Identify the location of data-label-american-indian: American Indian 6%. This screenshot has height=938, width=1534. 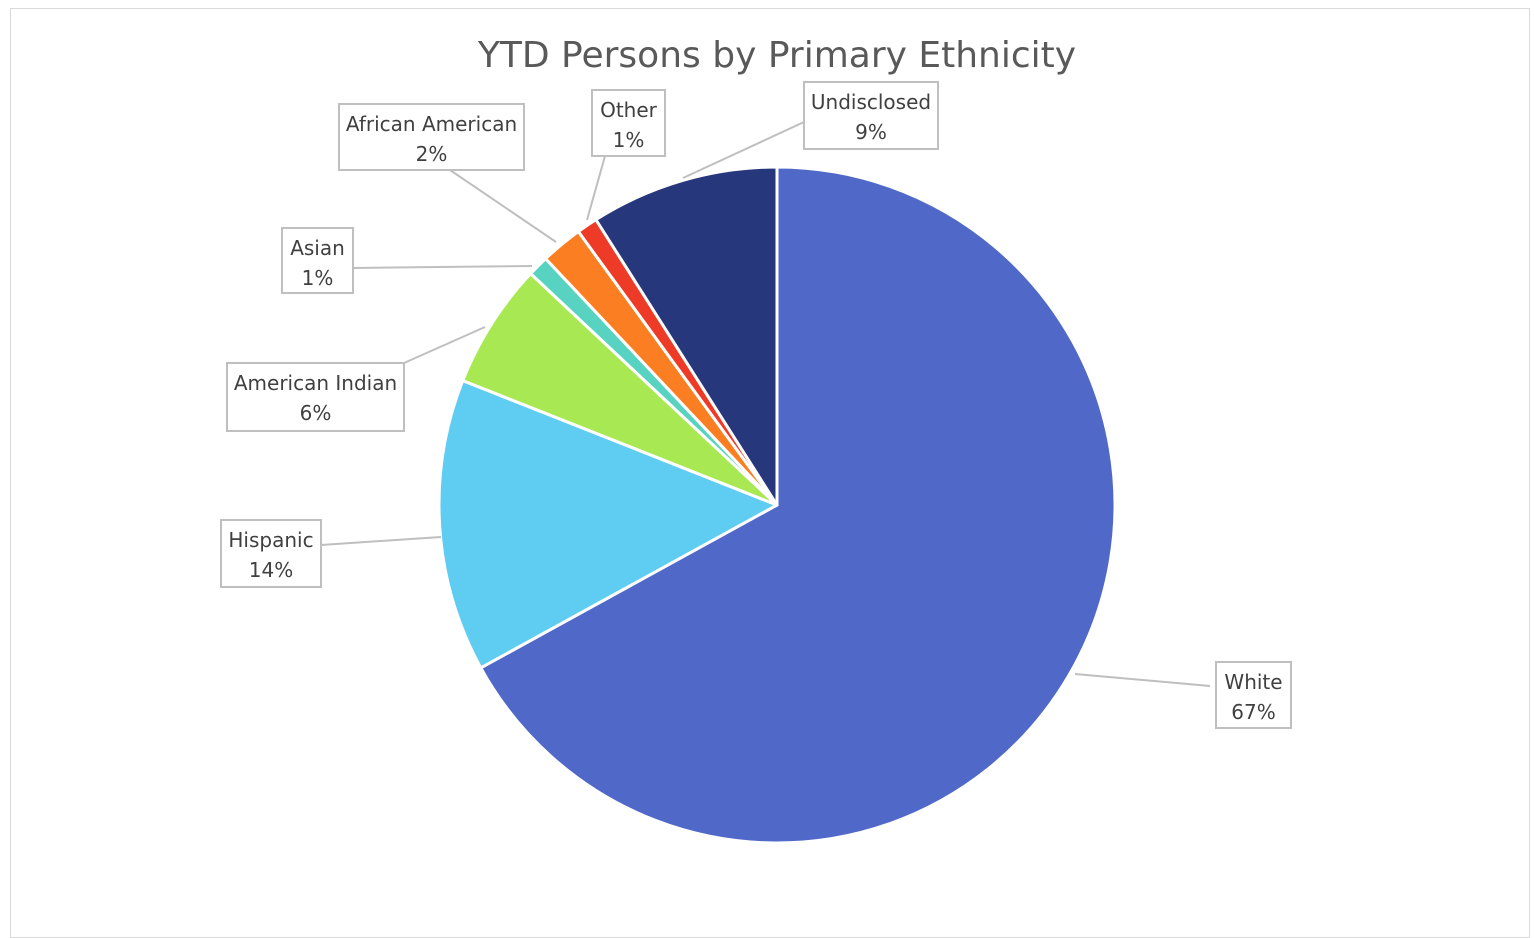
(315, 397).